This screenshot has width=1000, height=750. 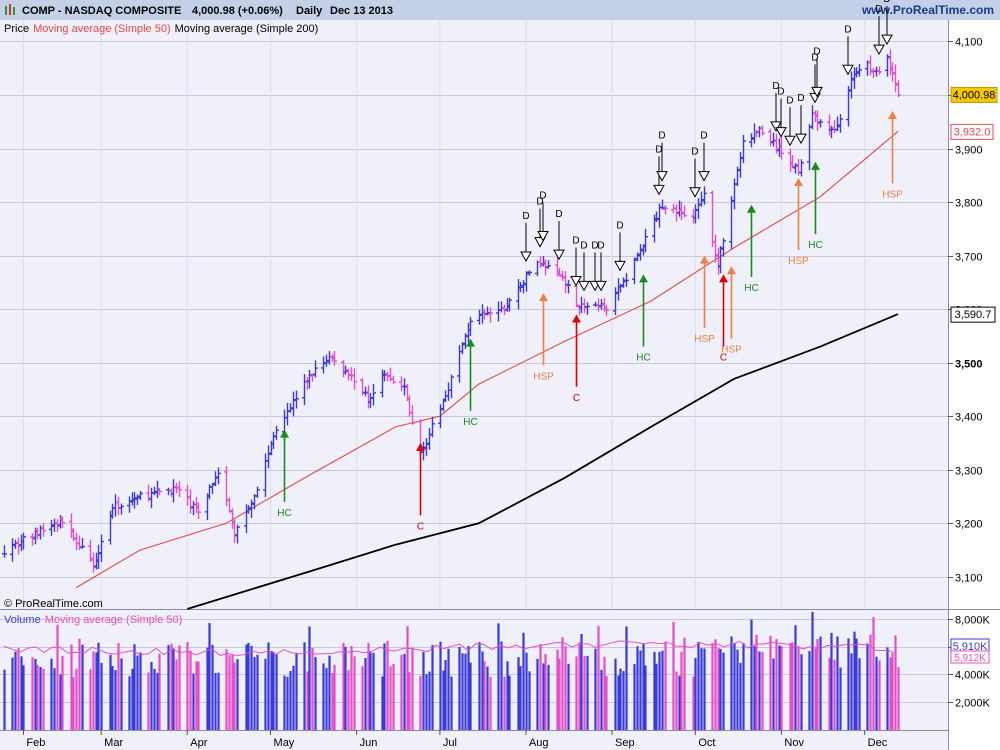 What do you see at coordinates (969, 579) in the screenshot?
I see `price-tick-label: 3,100` at bounding box center [969, 579].